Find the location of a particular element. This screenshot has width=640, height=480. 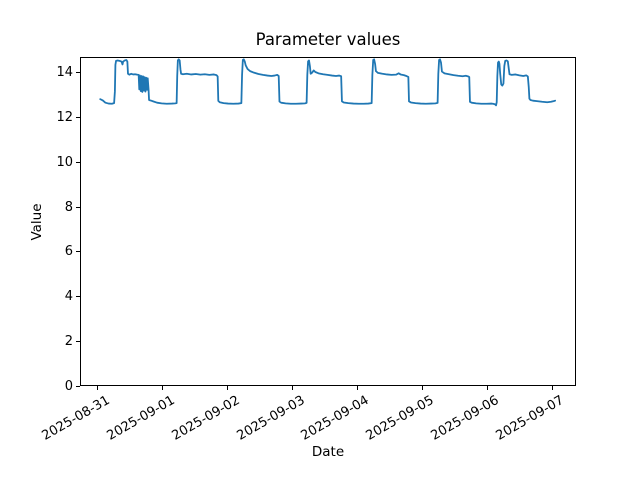

x-tick-label: 2025-09-06 is located at coordinates (465, 418).